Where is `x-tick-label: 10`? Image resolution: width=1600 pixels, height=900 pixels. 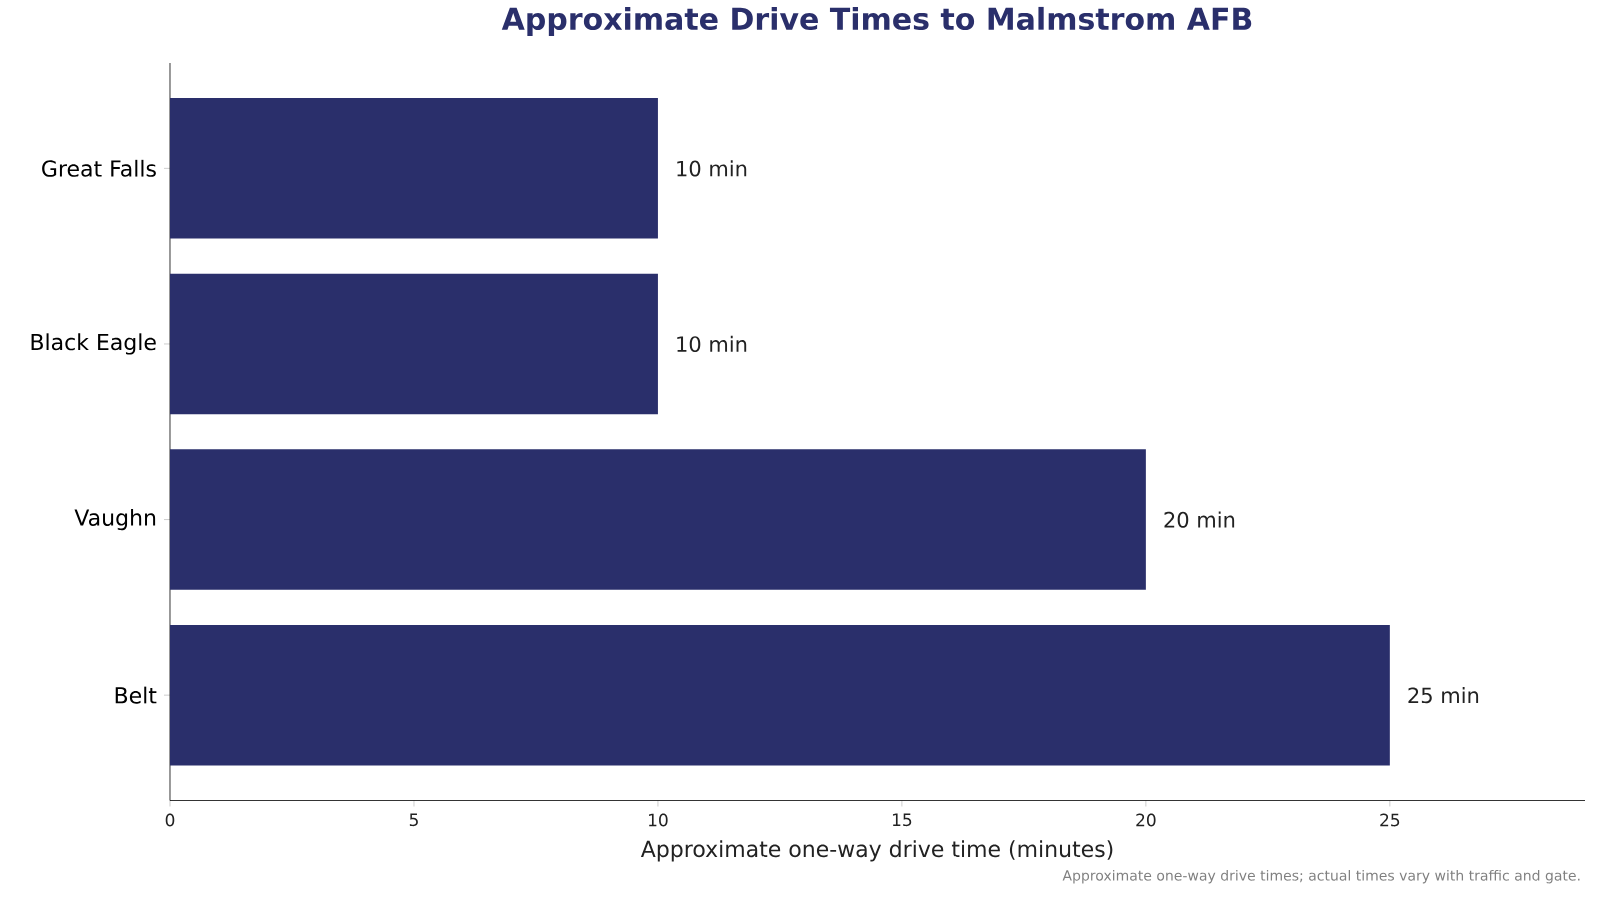 x-tick-label: 10 is located at coordinates (658, 820).